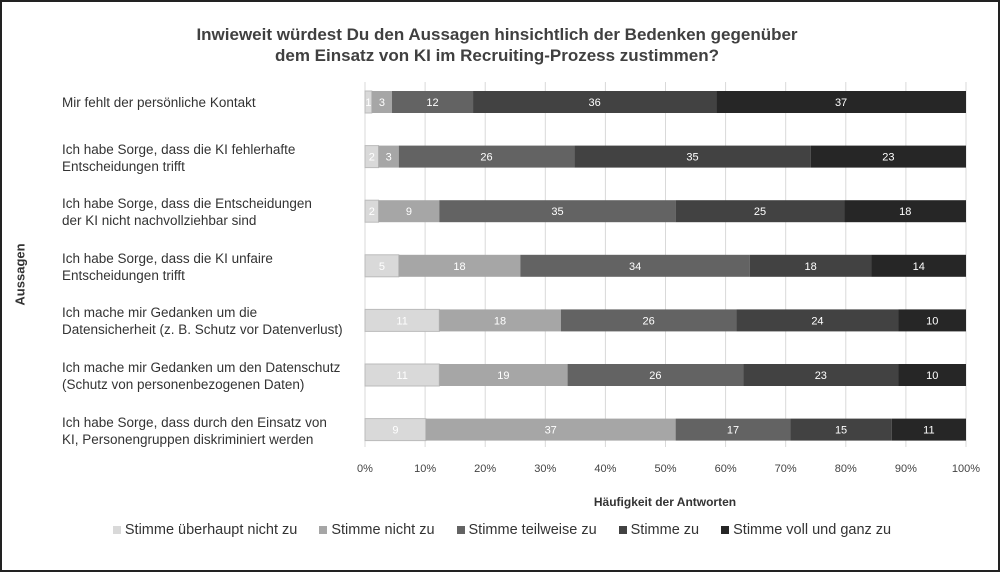  I want to click on data-label: 19, so click(503, 376).